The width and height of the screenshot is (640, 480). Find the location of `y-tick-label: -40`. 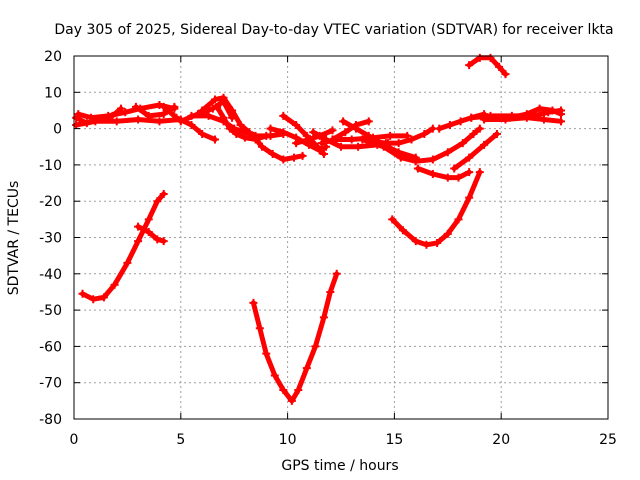

y-tick-label: -40 is located at coordinates (50, 275).